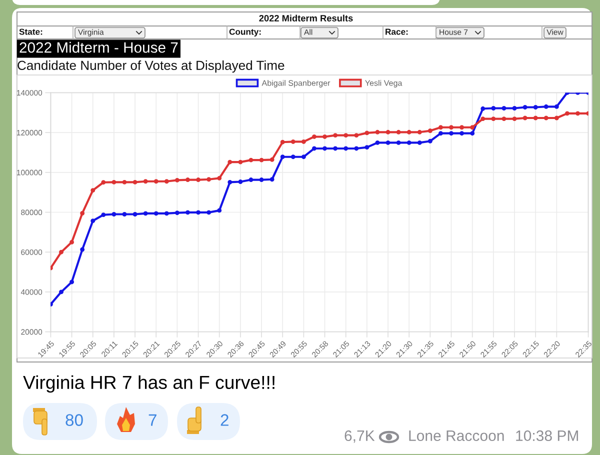 The height and width of the screenshot is (455, 600). I want to click on text: 80, so click(74, 420).